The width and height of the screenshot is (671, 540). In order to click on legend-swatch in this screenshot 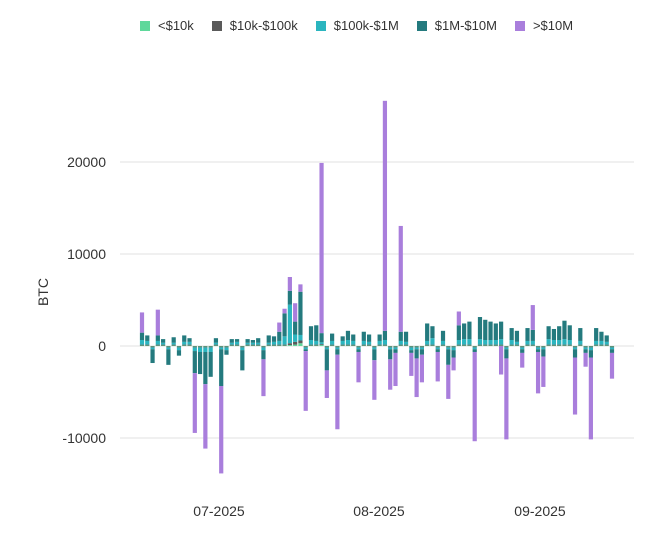, I will do `click(519, 25)`.